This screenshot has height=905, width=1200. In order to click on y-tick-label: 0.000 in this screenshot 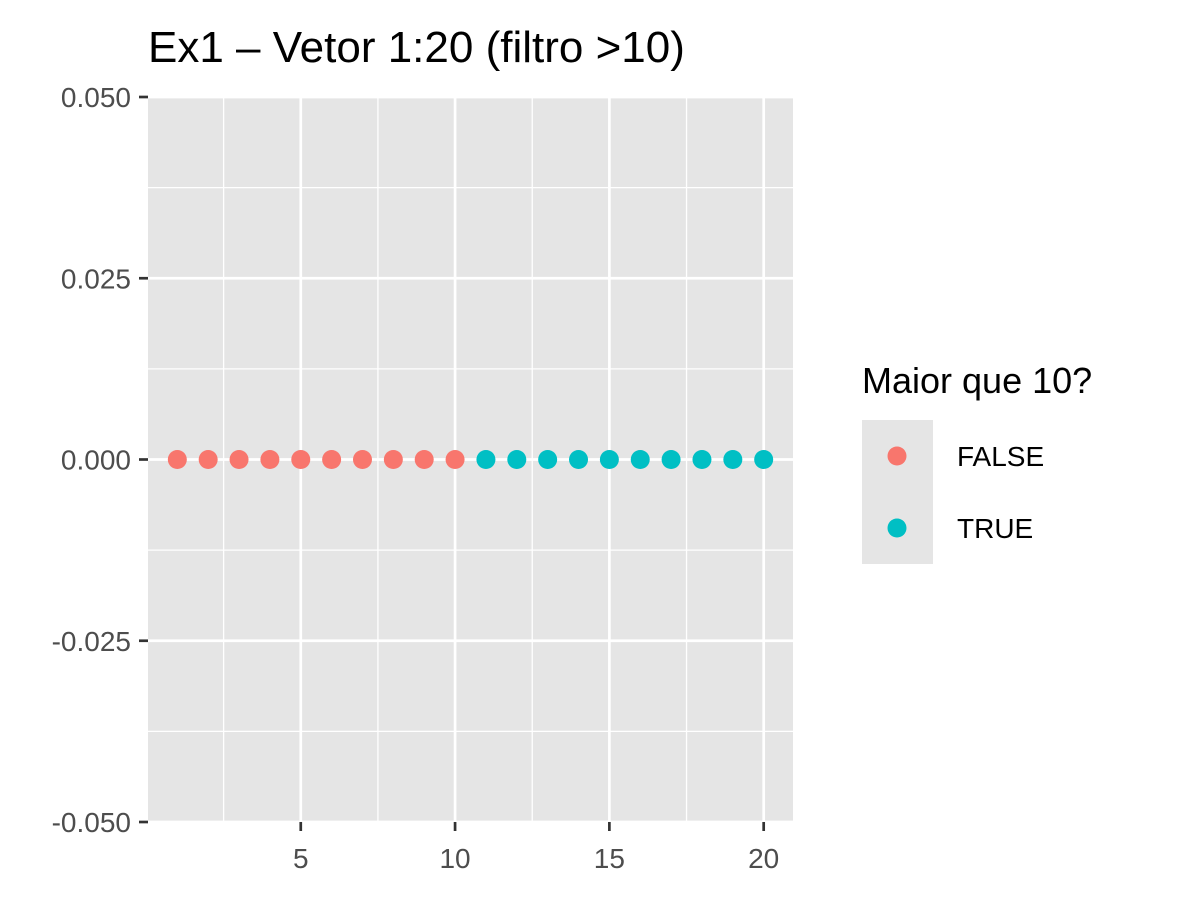, I will do `click(96, 460)`.